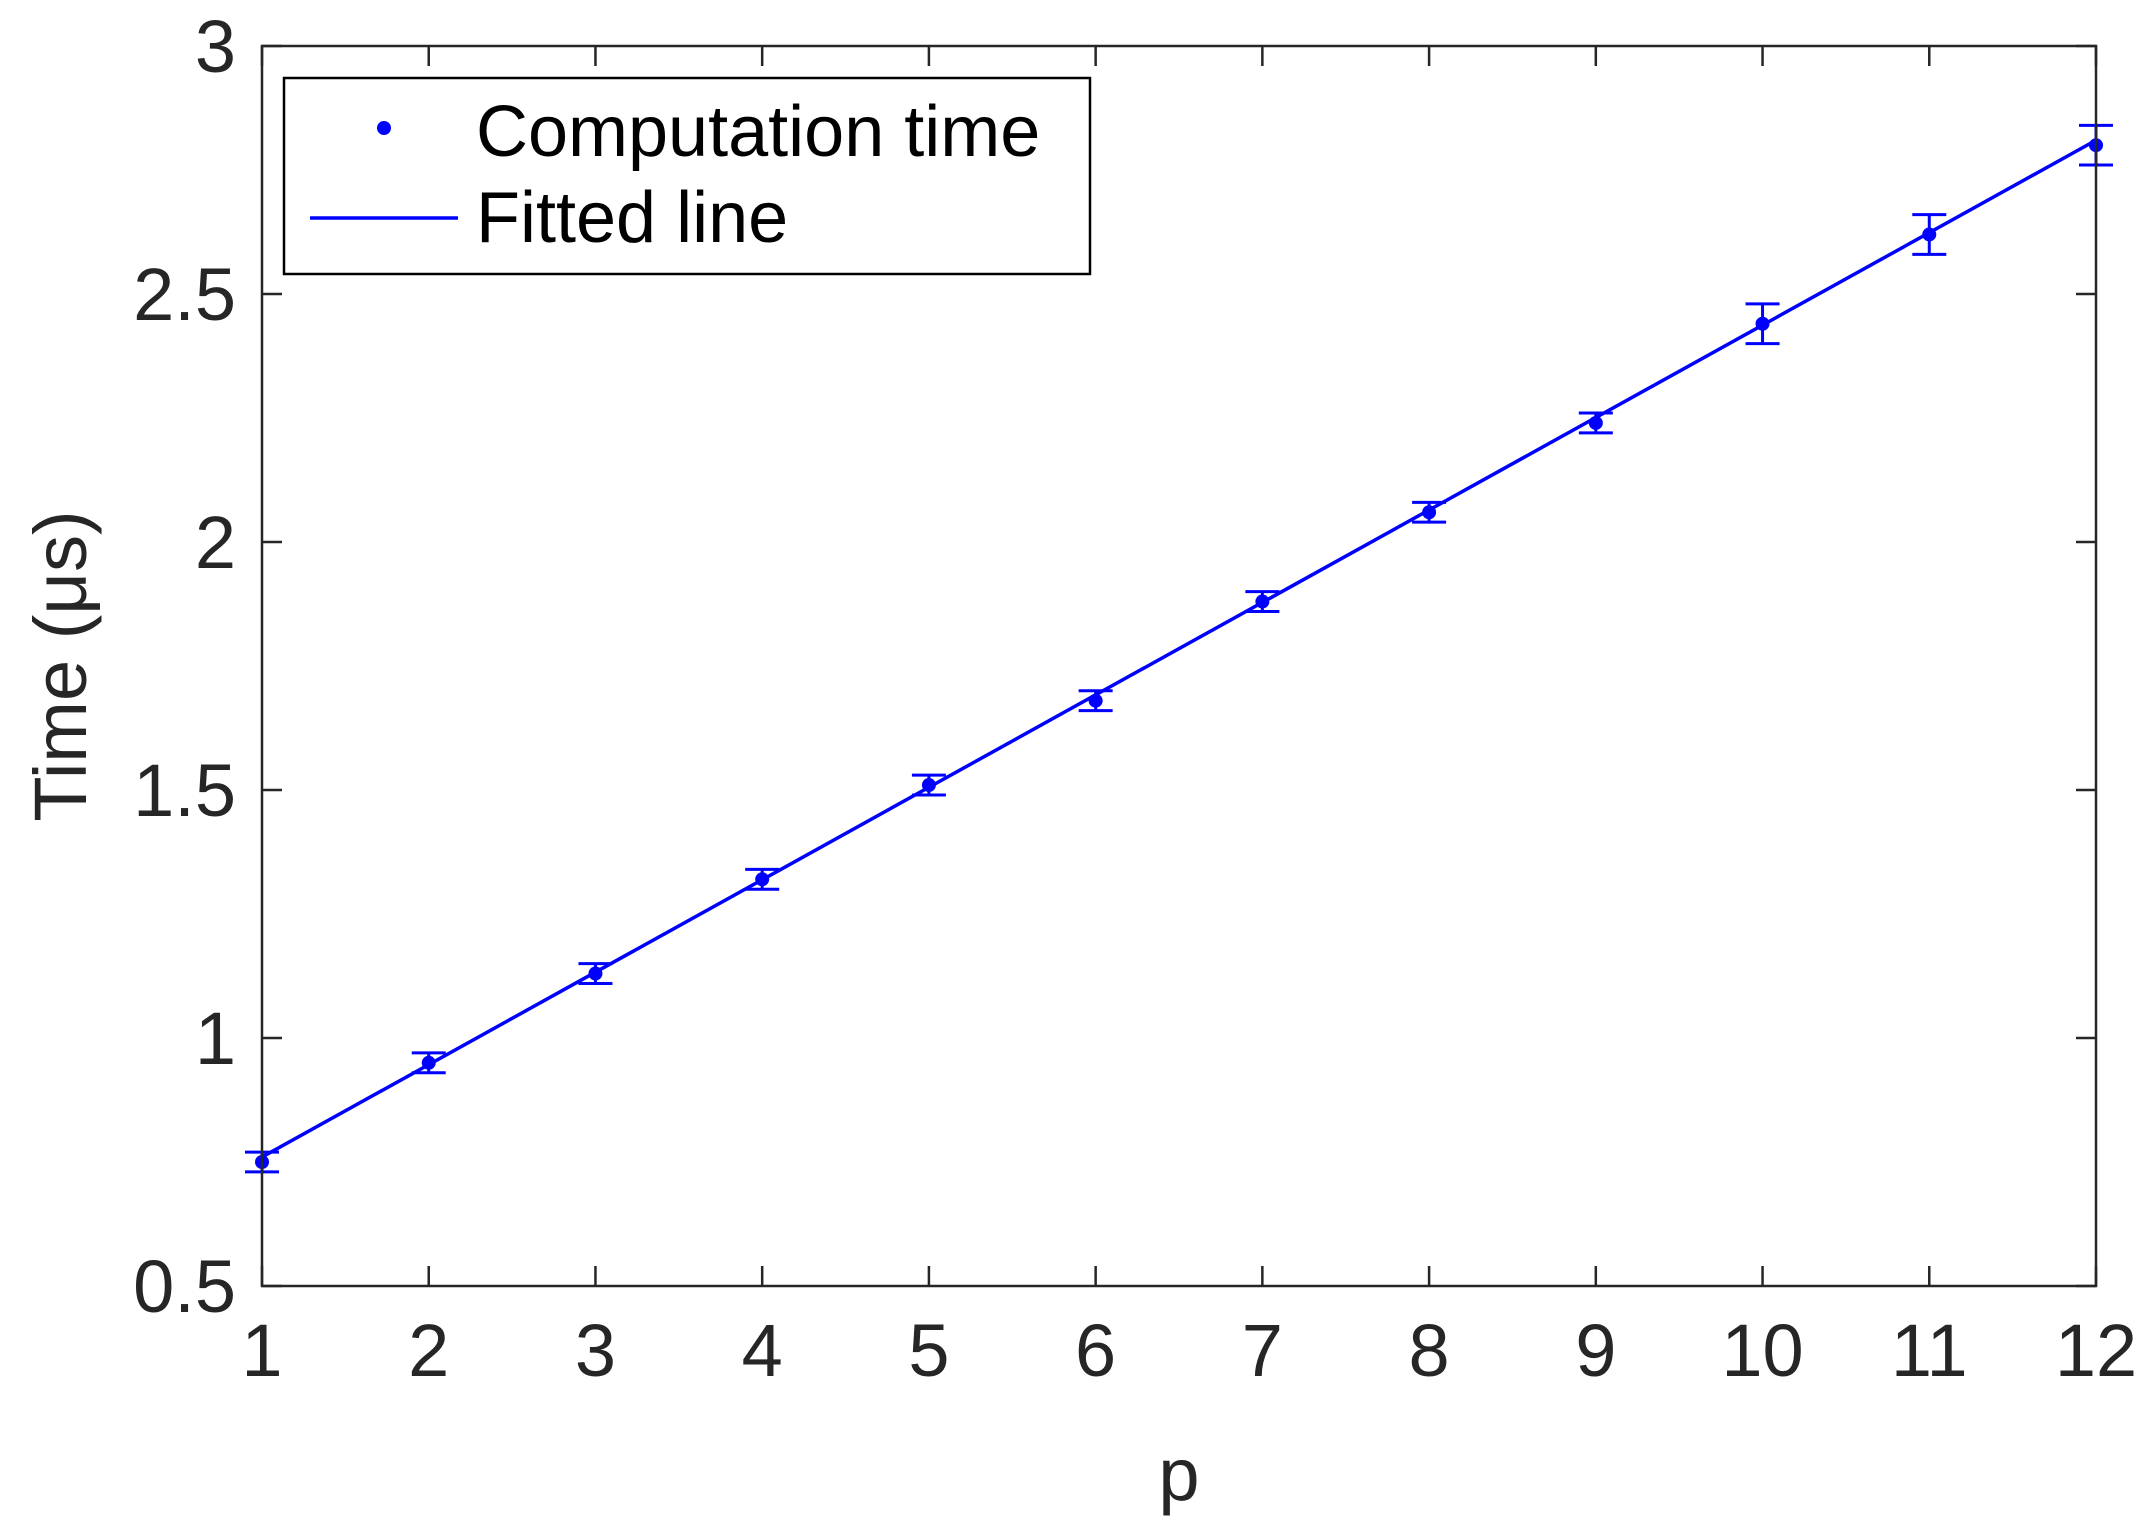 The width and height of the screenshot is (2141, 1519). What do you see at coordinates (184, 294) in the screenshot?
I see `y-tick-label: 2.5` at bounding box center [184, 294].